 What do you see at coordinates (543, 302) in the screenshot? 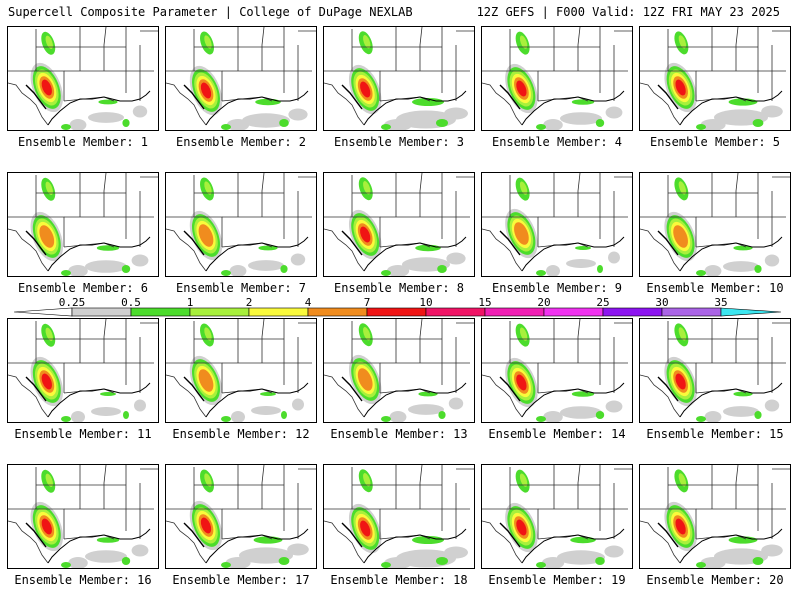
I see `scale-level-label: 20` at bounding box center [543, 302].